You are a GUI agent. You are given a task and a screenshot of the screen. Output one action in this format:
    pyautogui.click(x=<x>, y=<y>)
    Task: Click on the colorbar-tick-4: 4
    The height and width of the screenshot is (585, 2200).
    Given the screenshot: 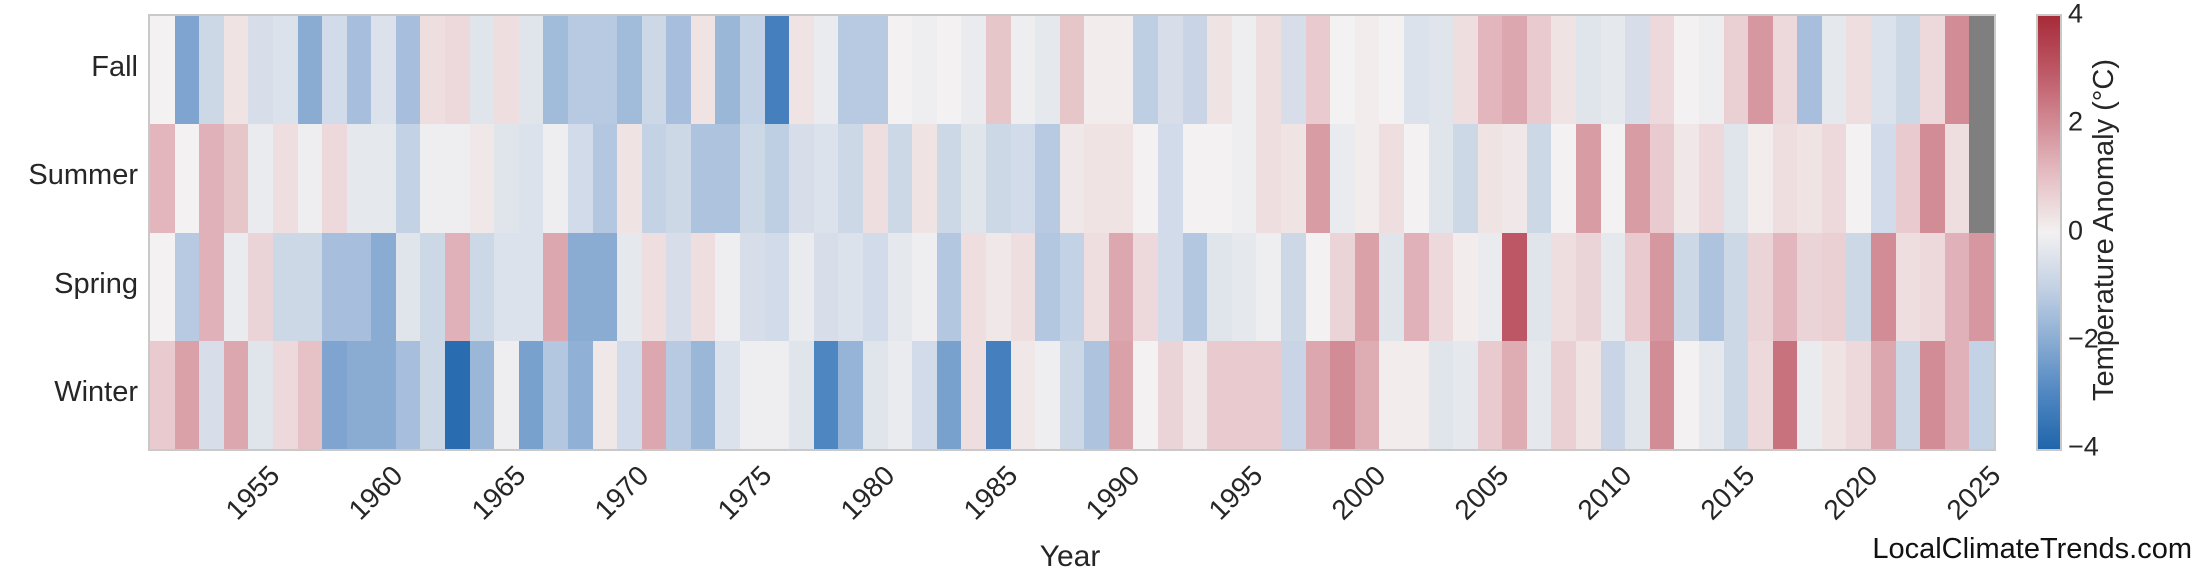 What is the action you would take?
    pyautogui.click(x=2076, y=14)
    